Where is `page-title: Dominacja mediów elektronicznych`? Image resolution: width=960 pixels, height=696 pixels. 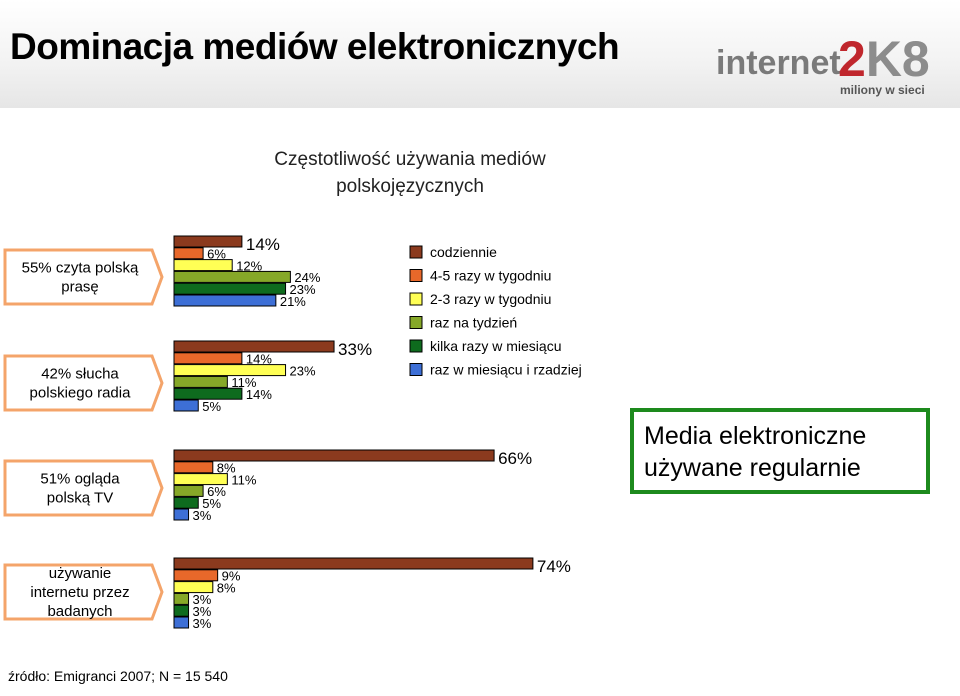 page-title: Dominacja mediów elektronicznych is located at coordinates (315, 46).